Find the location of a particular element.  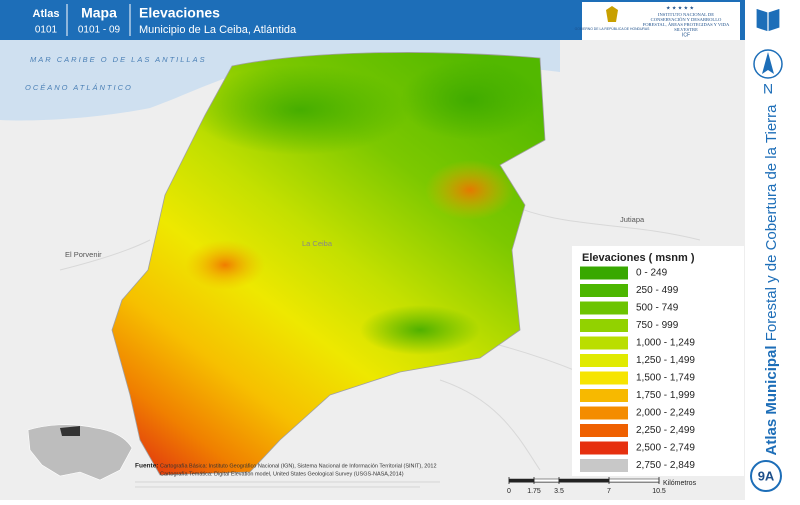

map-code: 0101 - 09 is located at coordinates (99, 30).